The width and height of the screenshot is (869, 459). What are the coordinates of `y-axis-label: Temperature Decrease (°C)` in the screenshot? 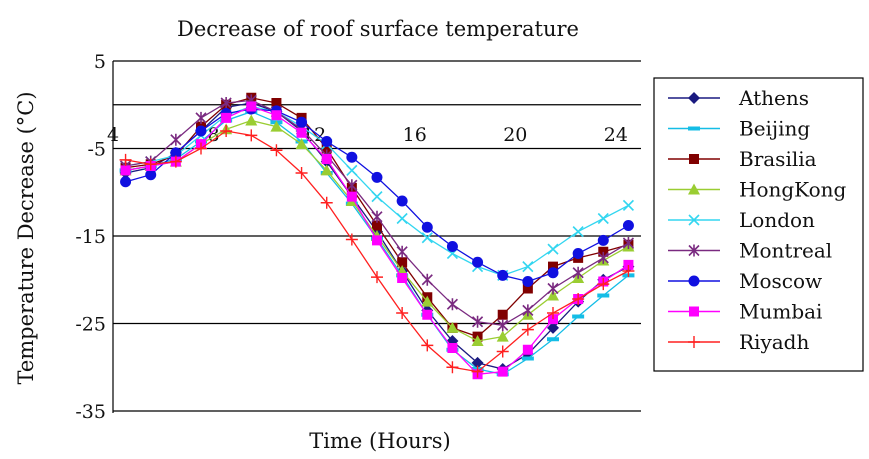 It's located at (26, 237).